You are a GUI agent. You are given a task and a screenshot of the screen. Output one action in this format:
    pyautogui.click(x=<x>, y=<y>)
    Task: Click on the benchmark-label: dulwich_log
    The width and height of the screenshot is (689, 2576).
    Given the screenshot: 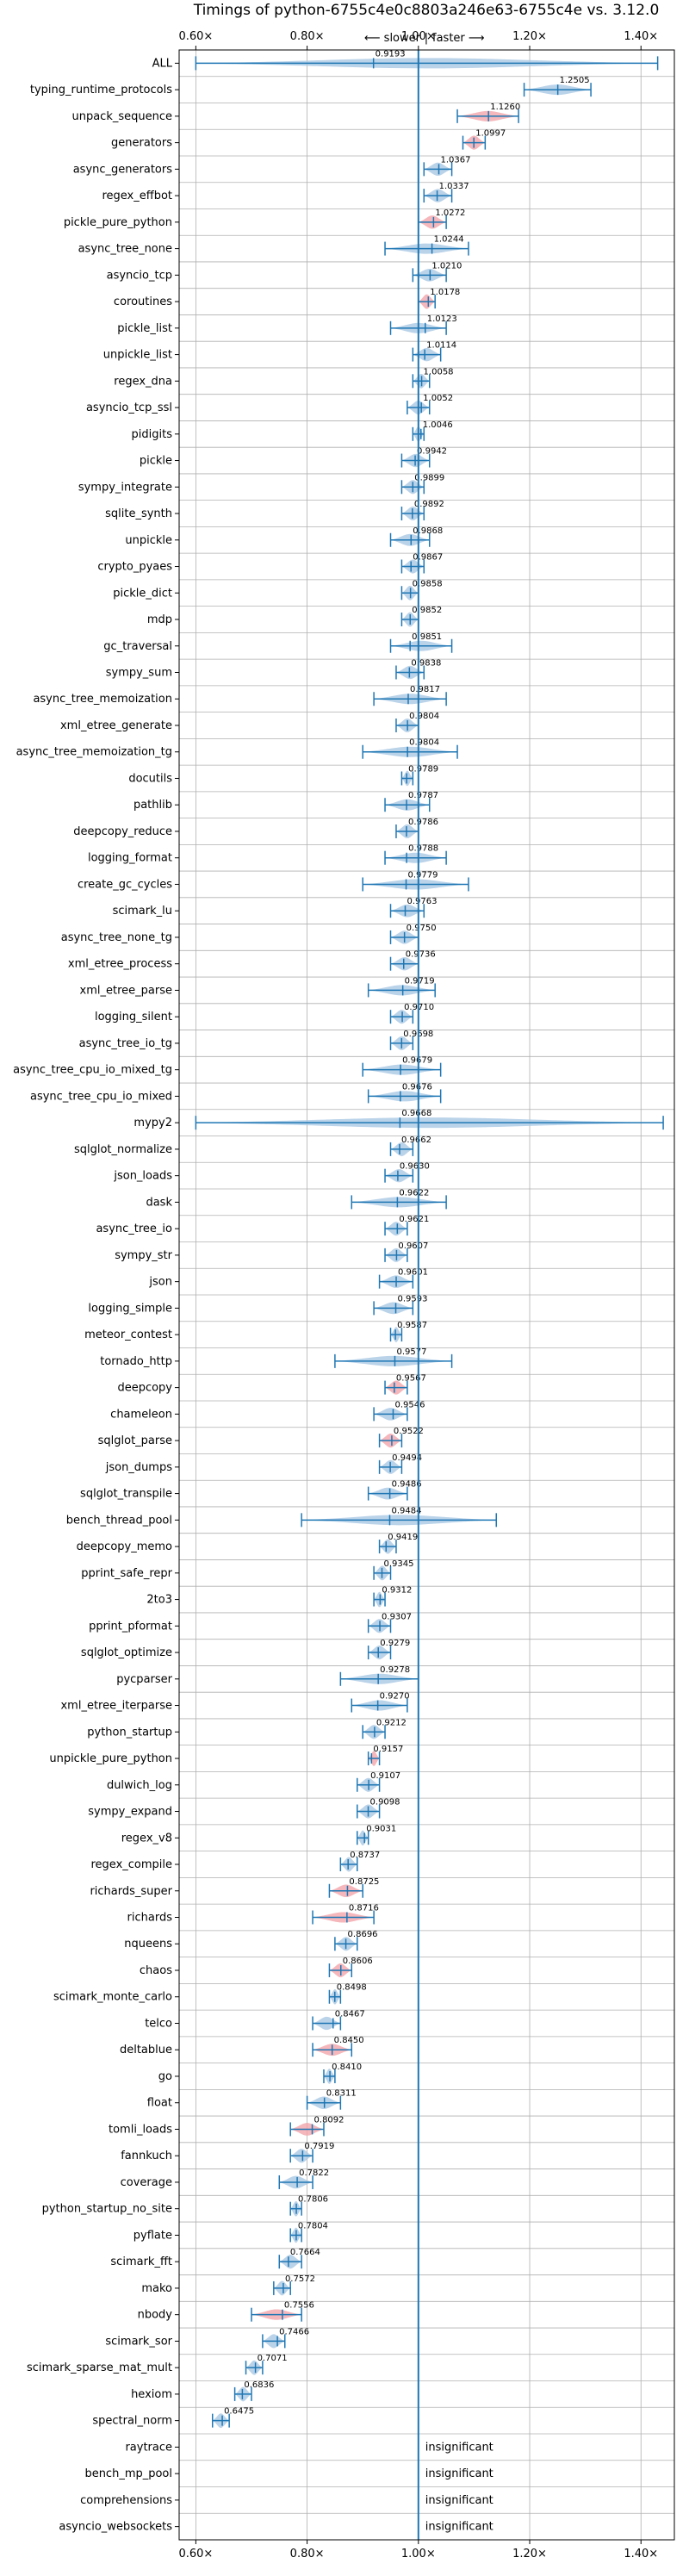 What is the action you would take?
    pyautogui.click(x=139, y=1786)
    